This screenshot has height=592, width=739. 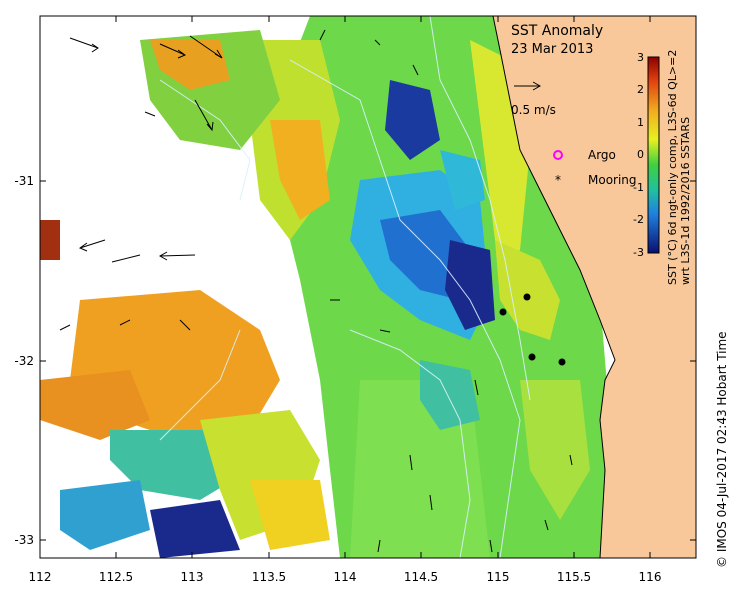 What do you see at coordinates (672, 167) in the screenshot?
I see `colorbar-label-line1: SST (°C) 6d ngt-only comp, L3S-6d QL>=2` at bounding box center [672, 167].